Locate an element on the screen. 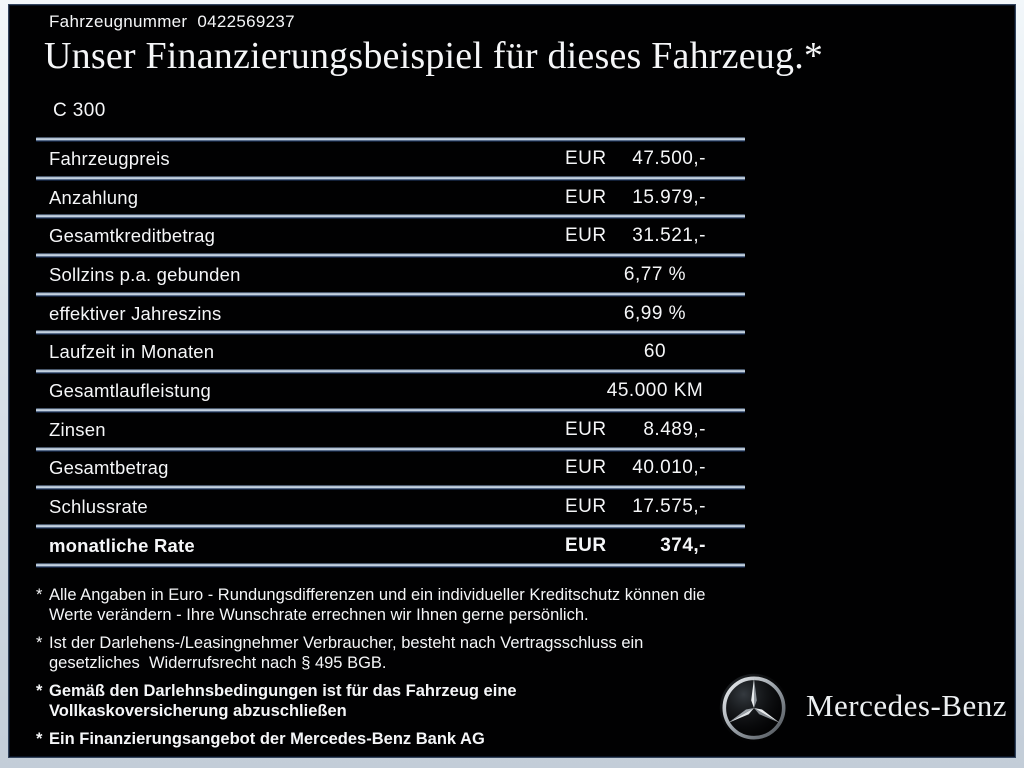 Image resolution: width=1024 pixels, height=768 pixels. row-value-area: 60 is located at coordinates (655, 352).